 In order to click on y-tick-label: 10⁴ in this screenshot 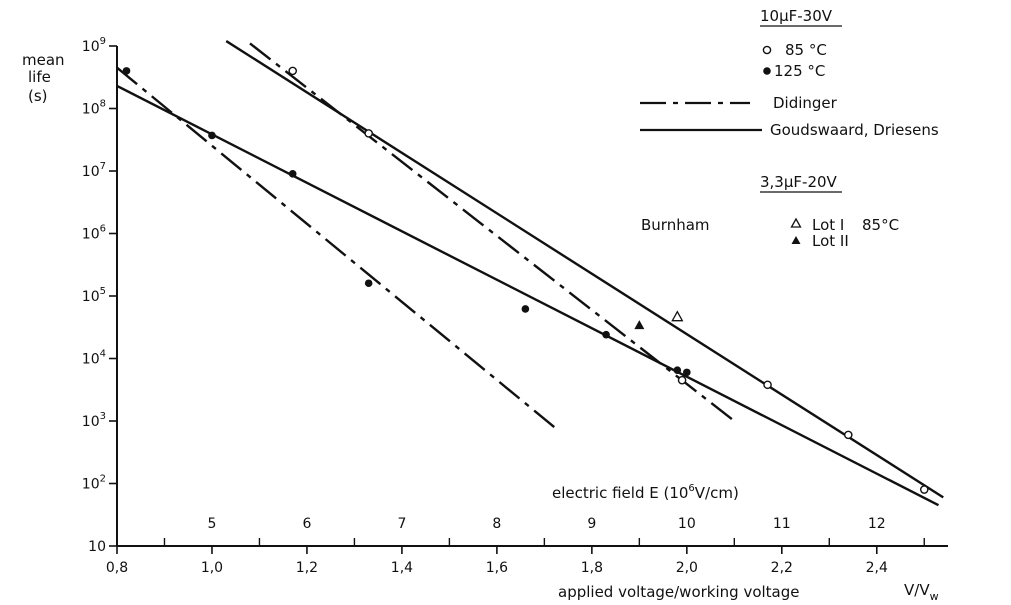, I will do `click(94, 358)`.